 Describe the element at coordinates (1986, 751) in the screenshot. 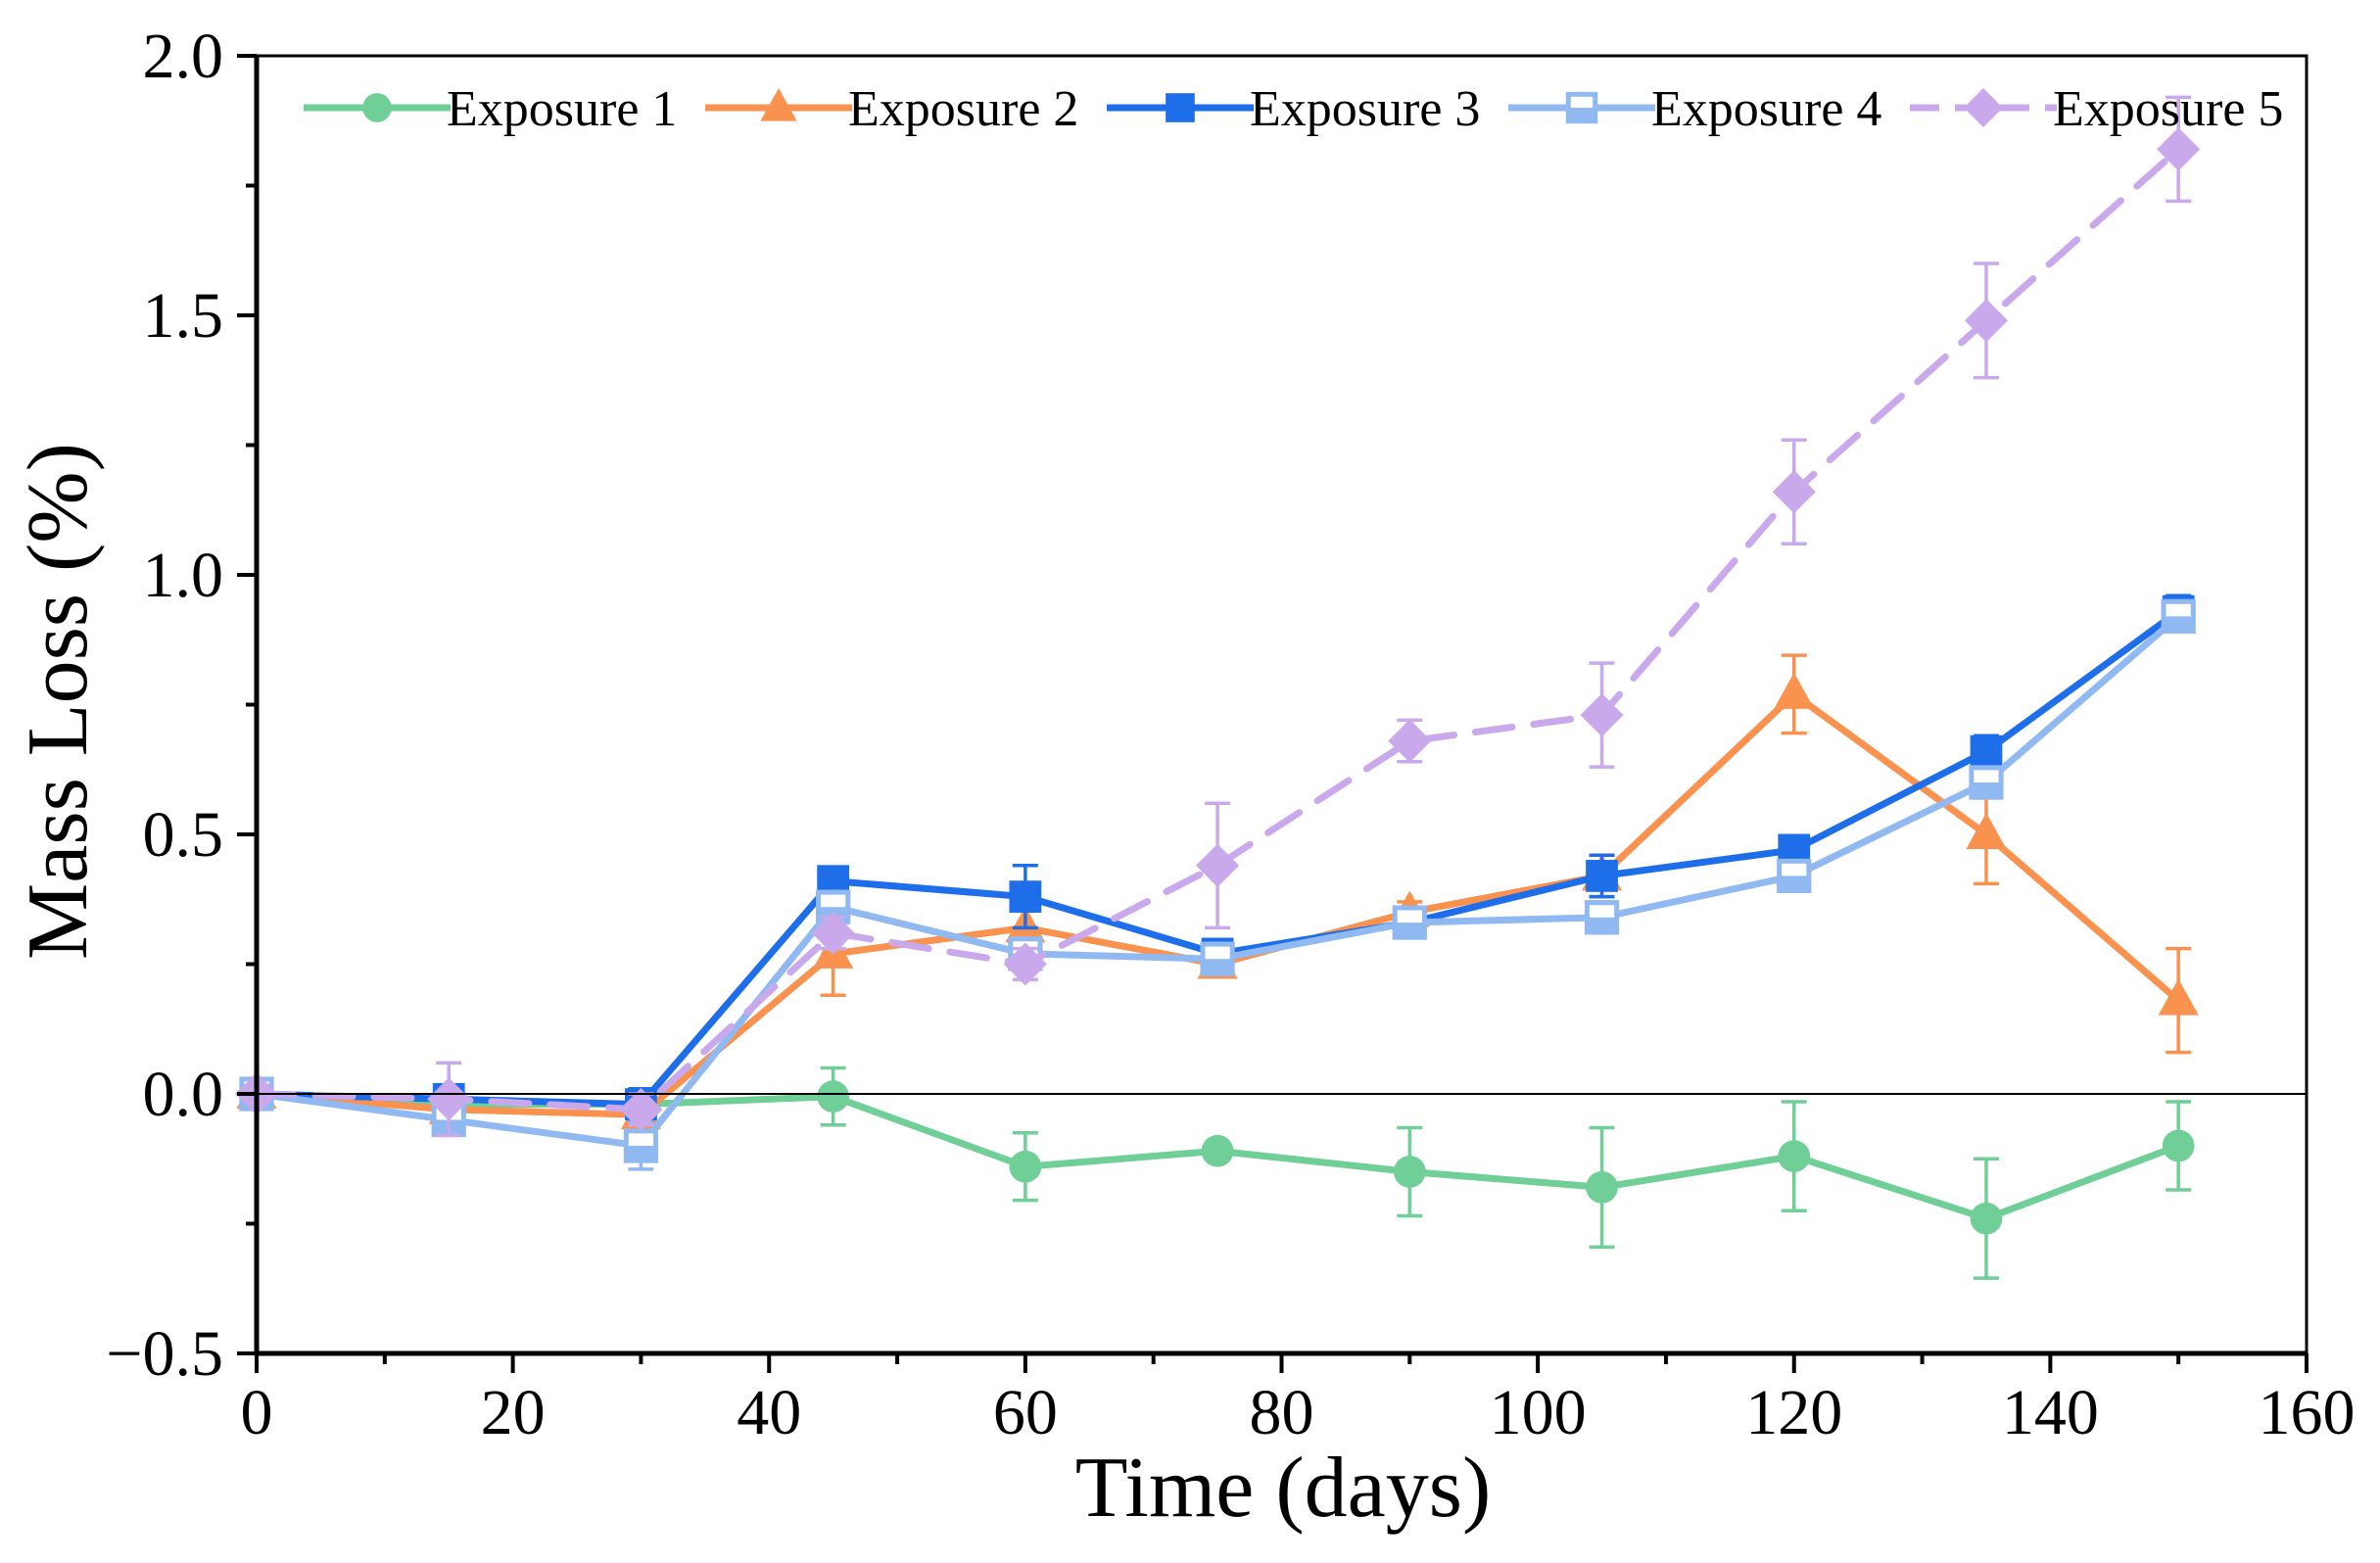

I see `data-point-s3-p9` at that location.